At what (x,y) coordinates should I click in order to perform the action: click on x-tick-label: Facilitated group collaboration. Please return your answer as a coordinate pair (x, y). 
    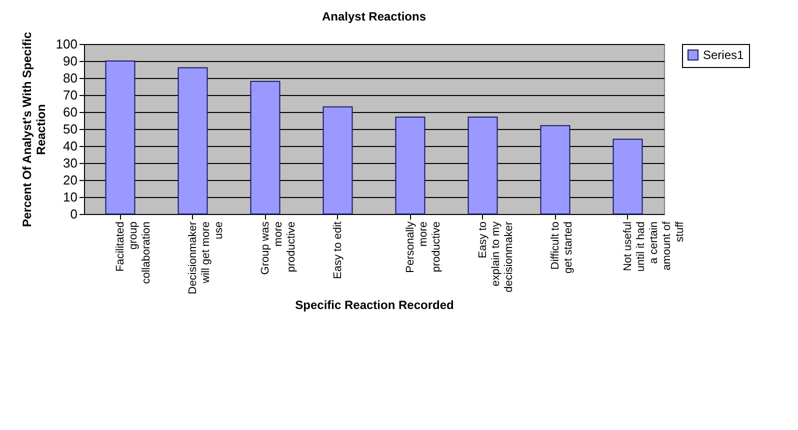
    Looking at the image, I should click on (133, 253).